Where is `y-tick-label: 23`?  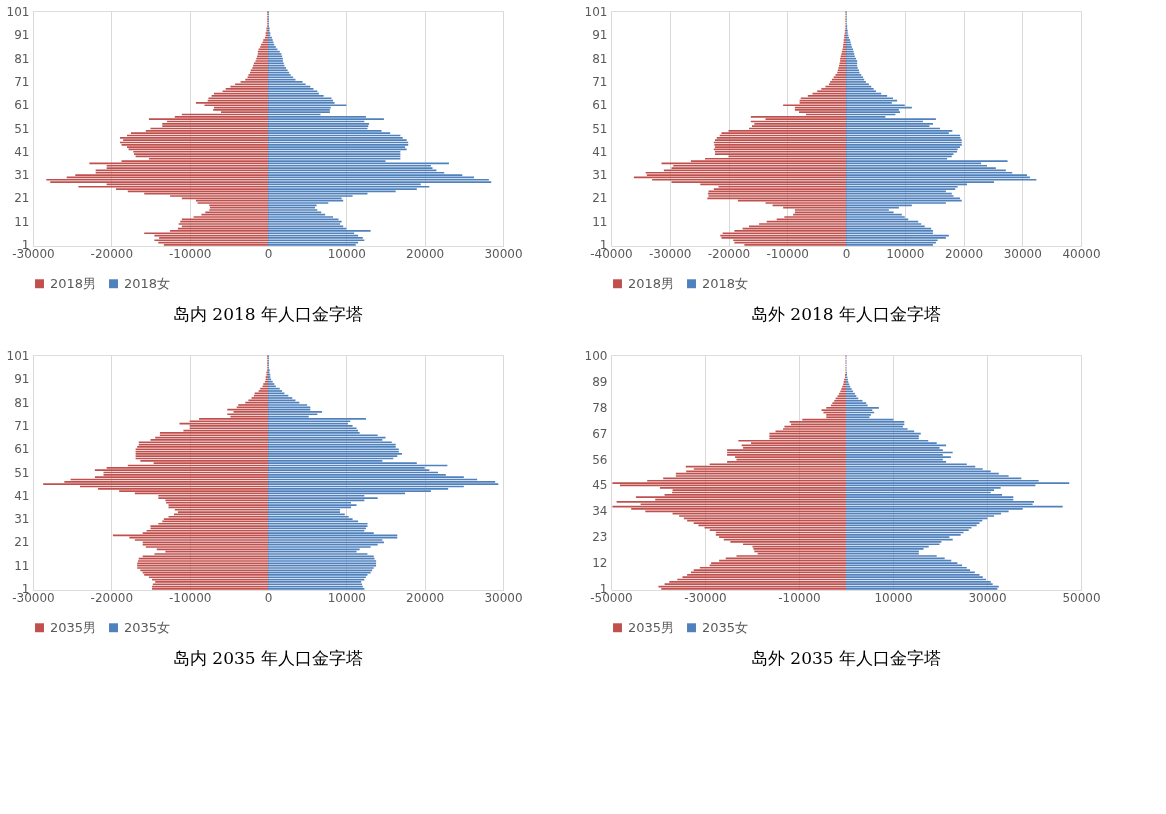
y-tick-label: 23 is located at coordinates (600, 537).